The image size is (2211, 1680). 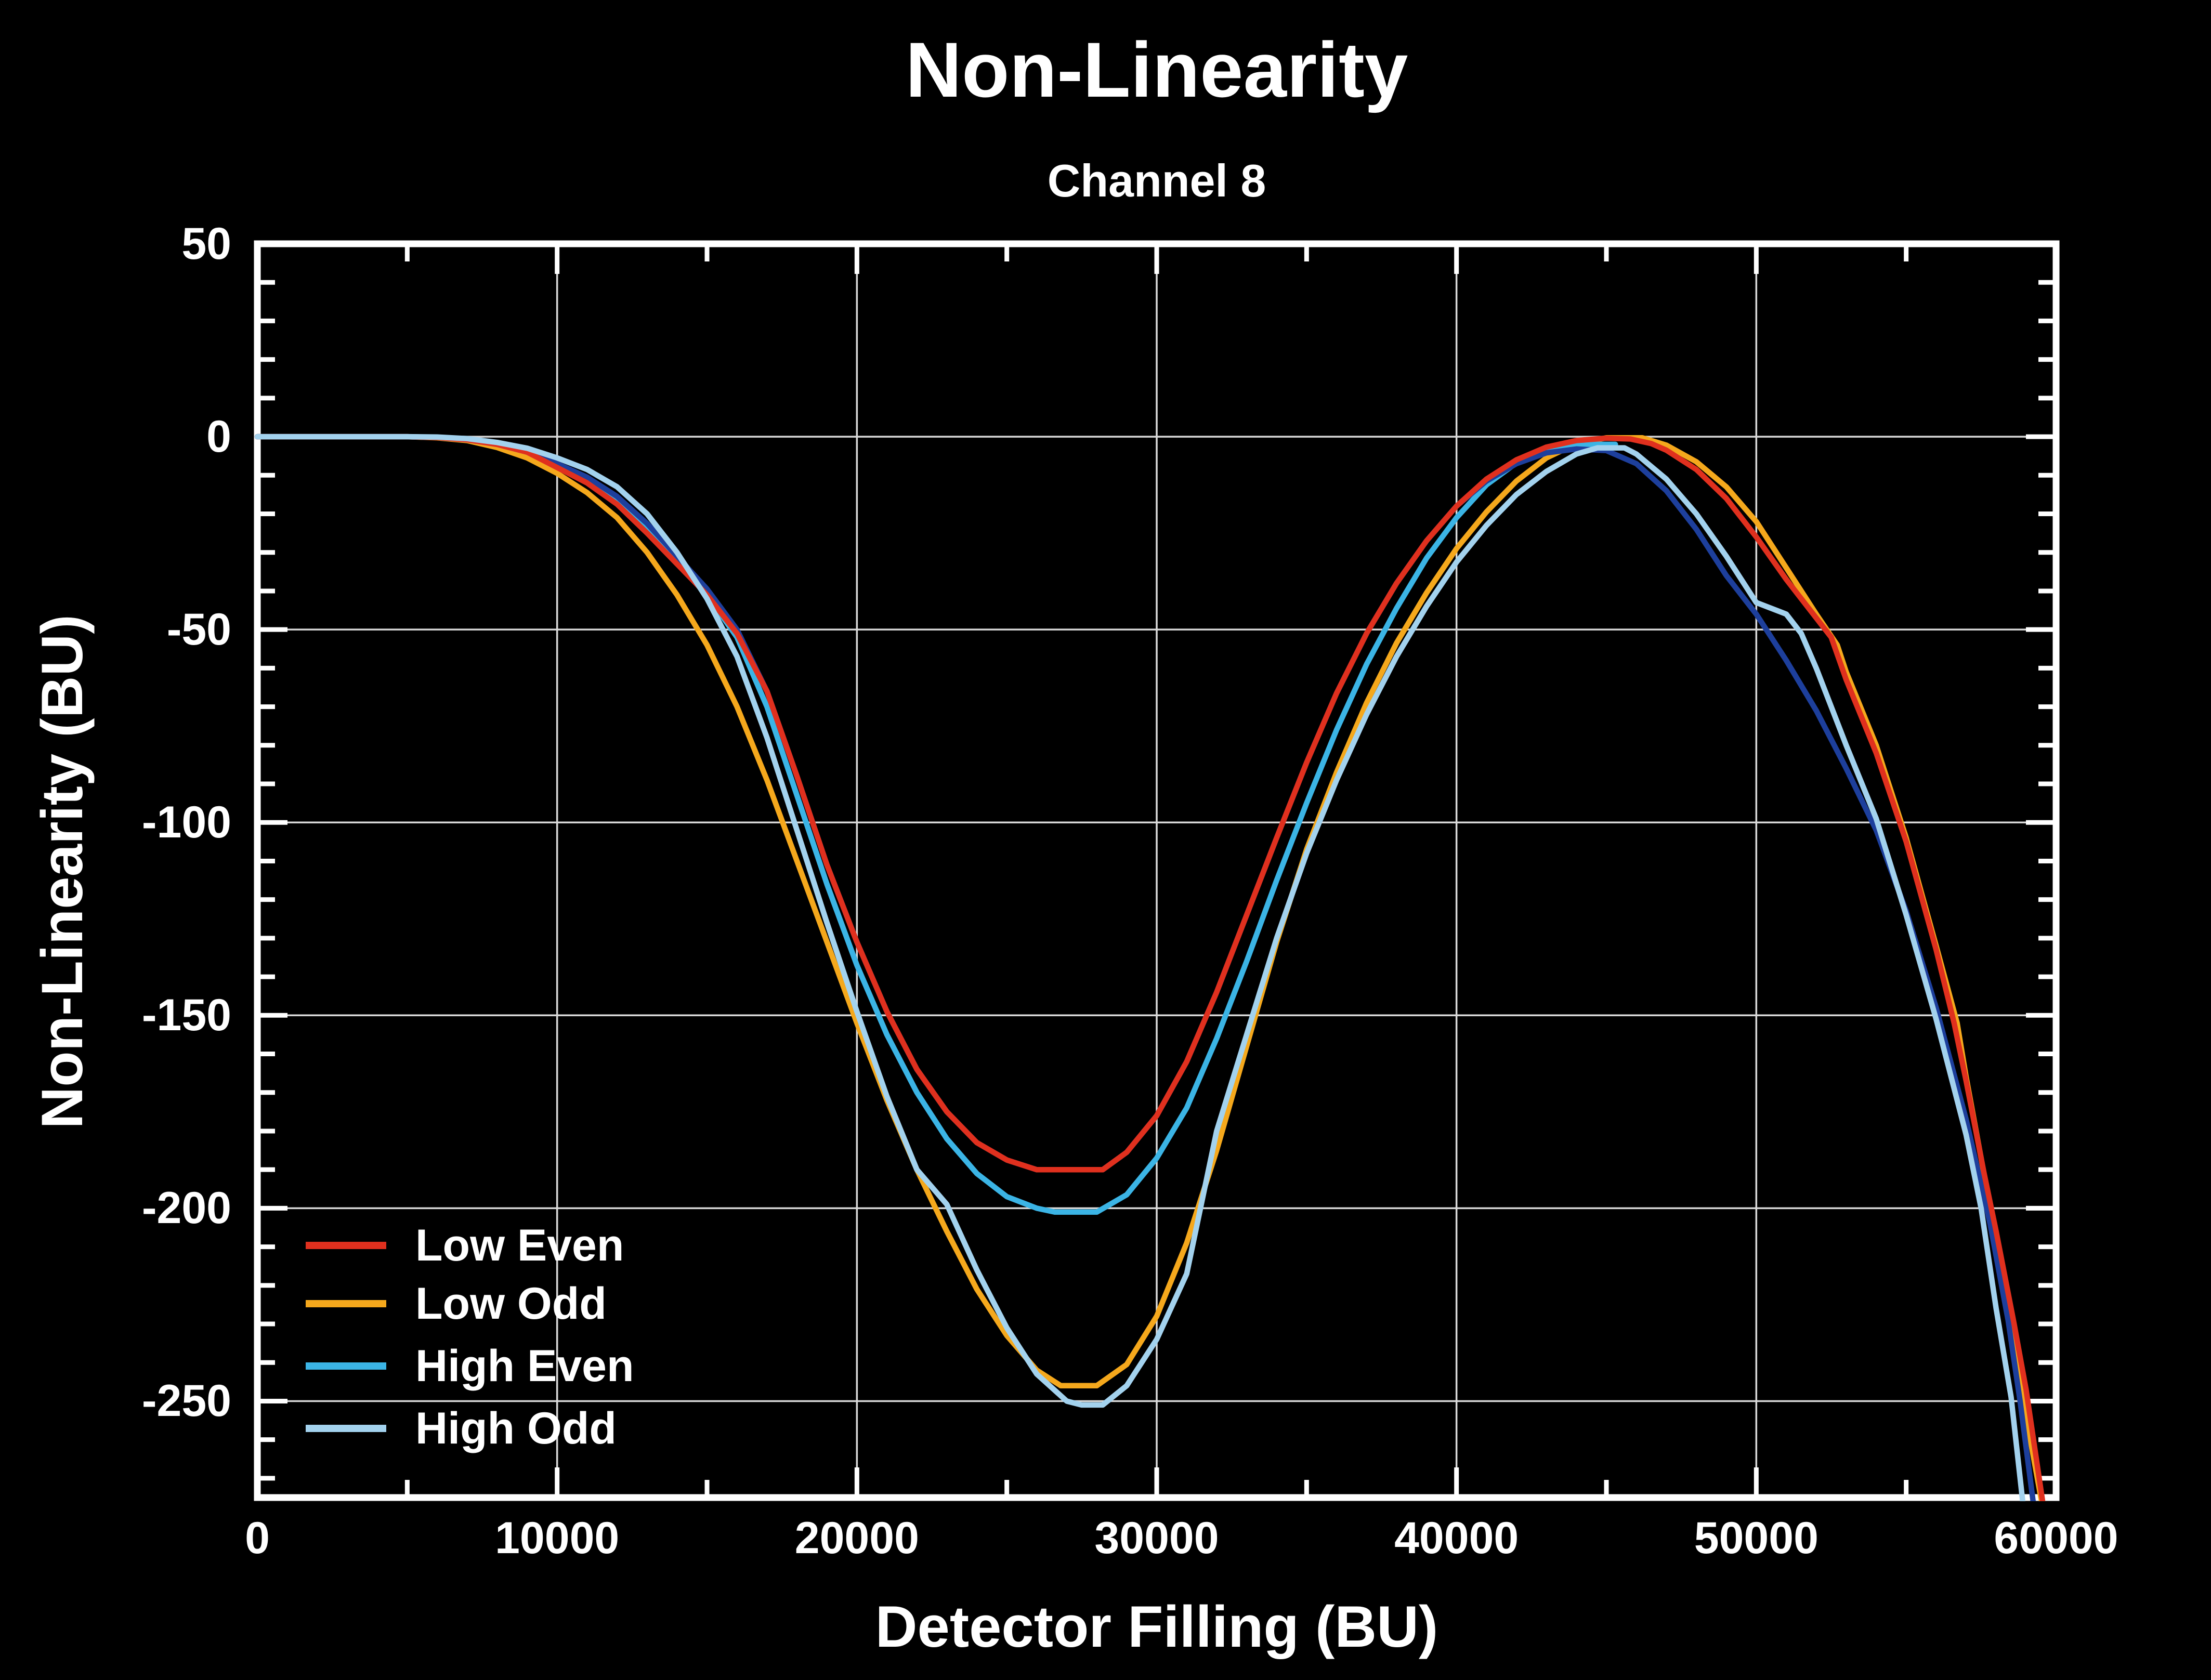 I want to click on x-axis-label: Detector Filling (BU), so click(x=1156, y=1627).